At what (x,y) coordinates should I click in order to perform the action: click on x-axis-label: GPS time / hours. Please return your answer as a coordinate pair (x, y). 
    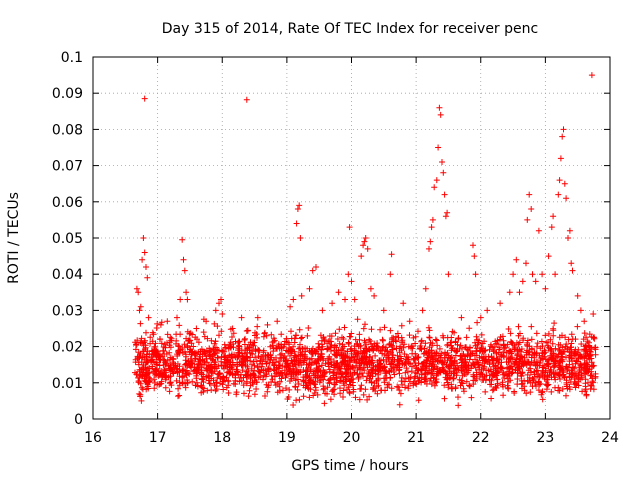
    Looking at the image, I should click on (349, 466).